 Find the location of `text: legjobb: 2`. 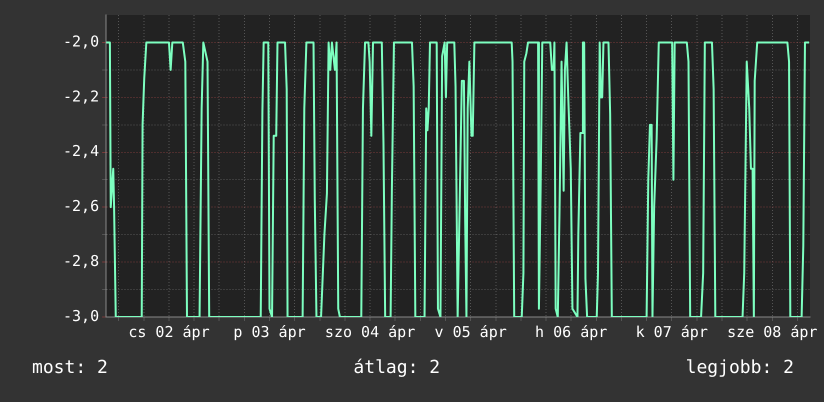

text: legjobb: 2 is located at coordinates (740, 367).